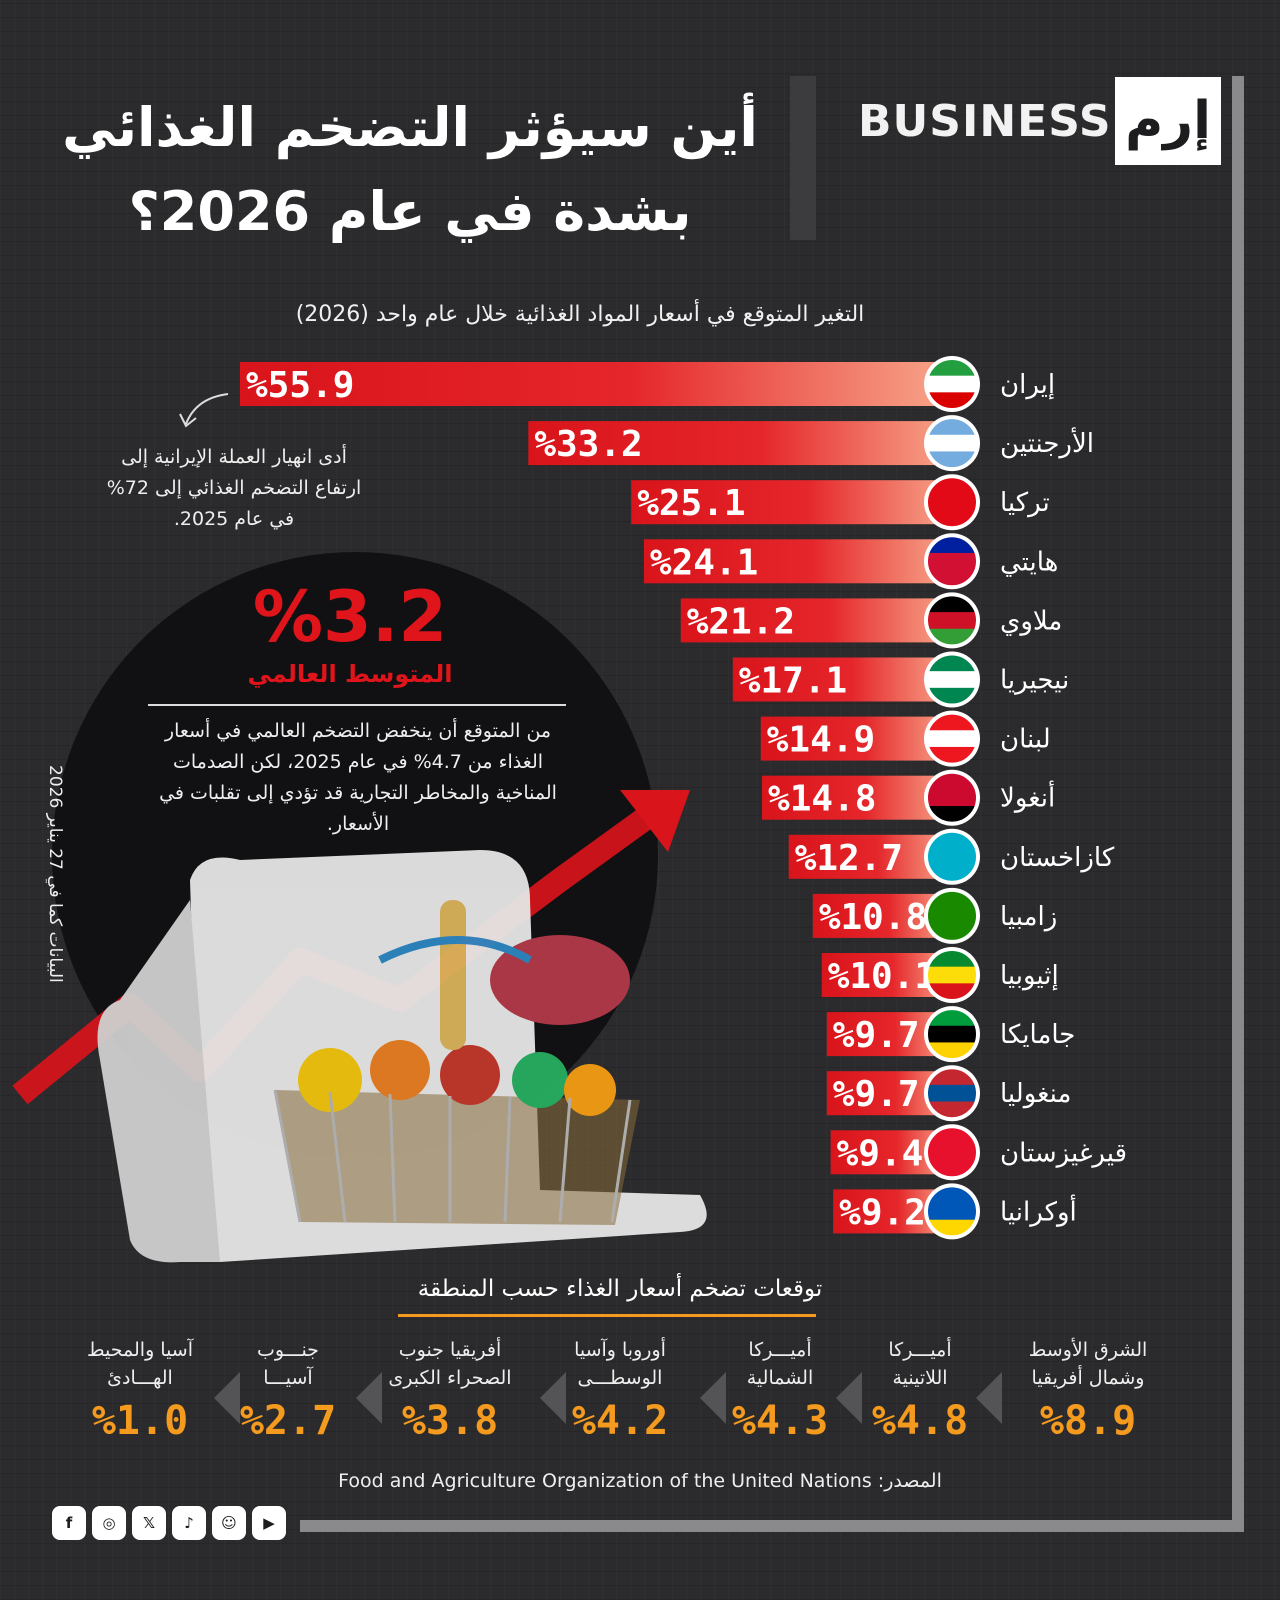 This screenshot has height=1600, width=1280. Describe the element at coordinates (952, 1034) in the screenshot. I see `flag-jamaica-icon` at that location.